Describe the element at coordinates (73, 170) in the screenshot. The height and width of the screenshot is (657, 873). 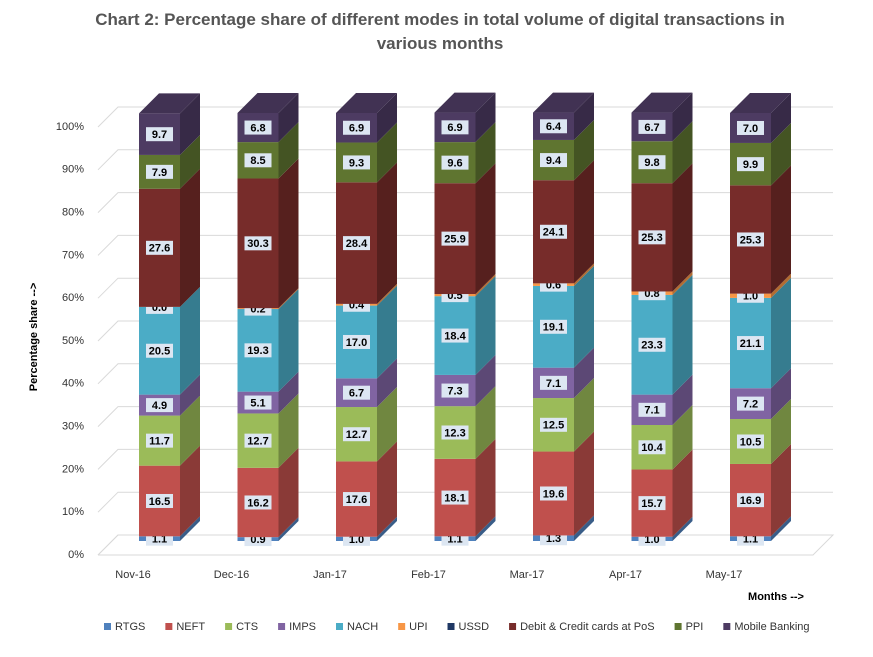
I see `y-tick-label: 90%` at that location.